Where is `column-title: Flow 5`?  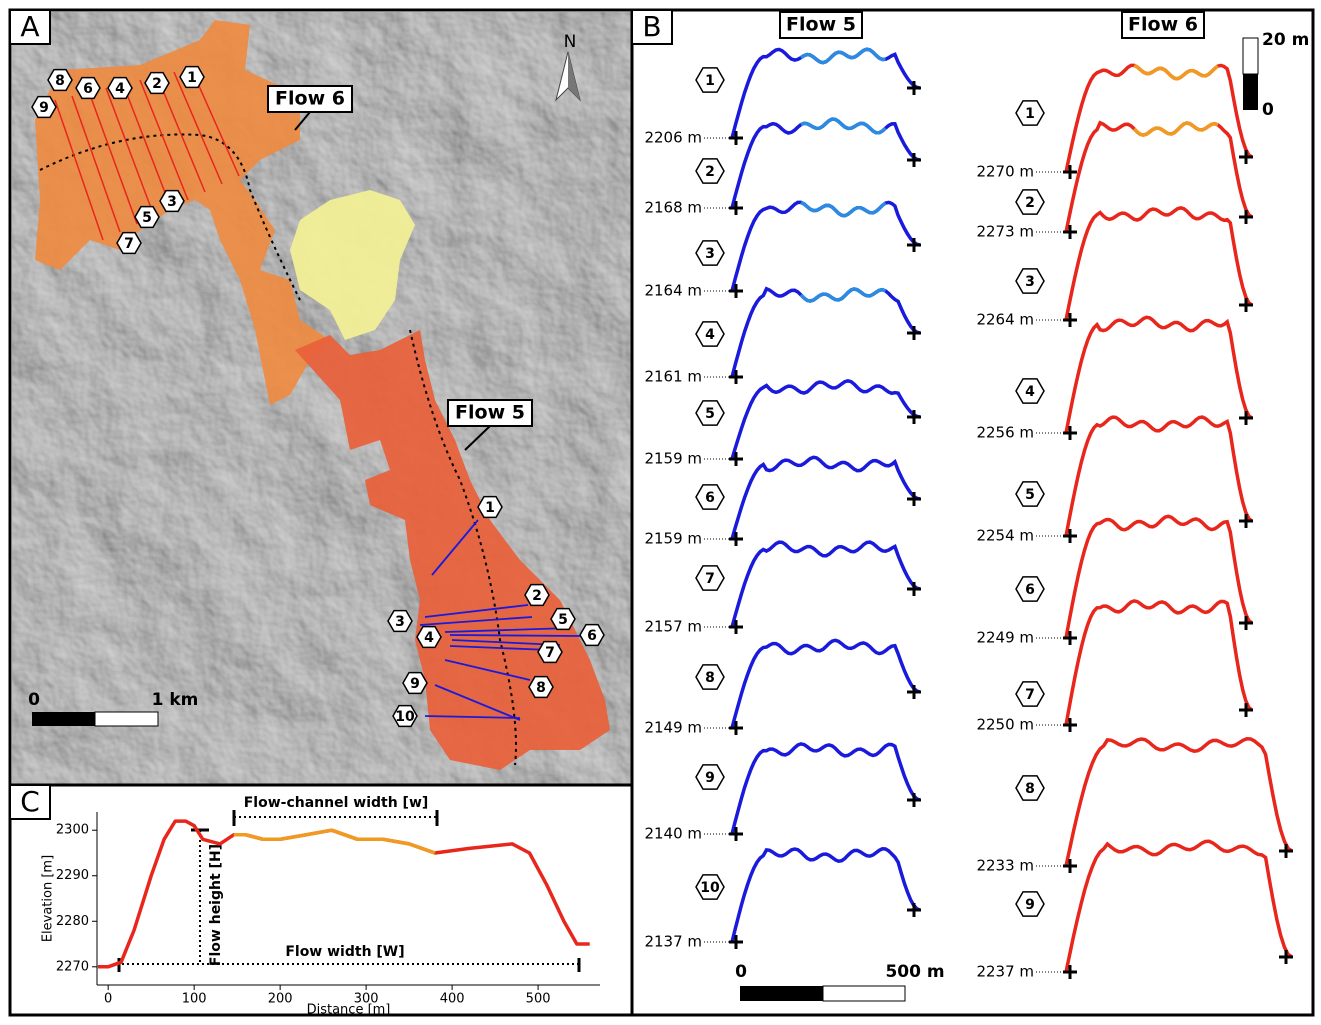 column-title: Flow 5 is located at coordinates (821, 25).